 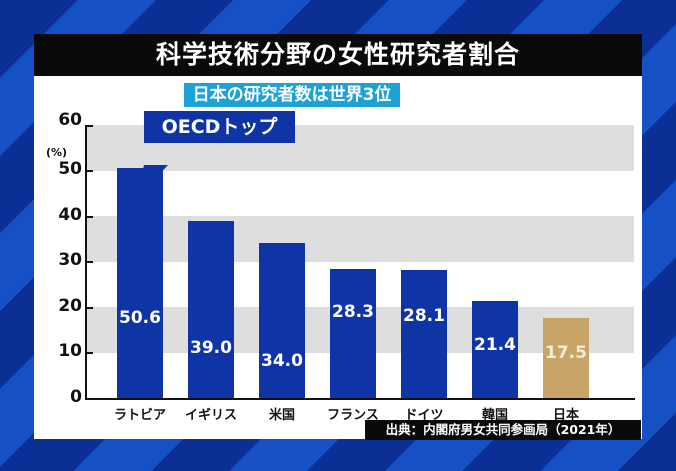 I want to click on x-label: ラトビア, so click(x=139, y=415).